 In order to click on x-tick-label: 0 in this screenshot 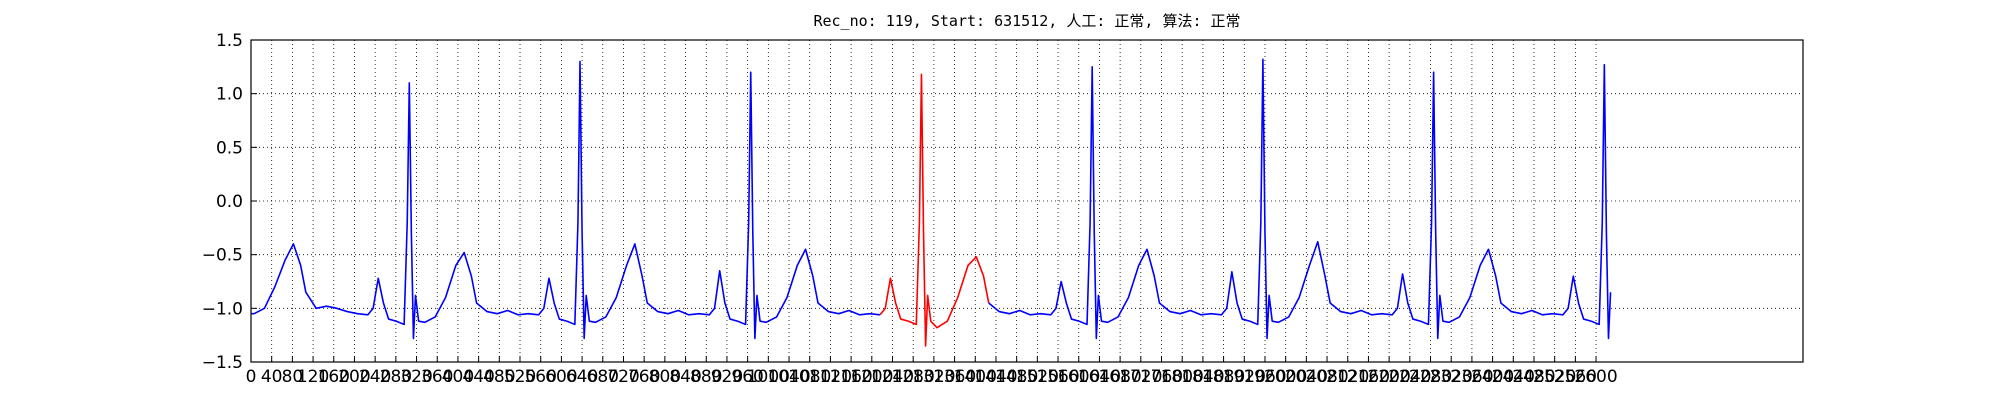, I will do `click(251, 377)`.